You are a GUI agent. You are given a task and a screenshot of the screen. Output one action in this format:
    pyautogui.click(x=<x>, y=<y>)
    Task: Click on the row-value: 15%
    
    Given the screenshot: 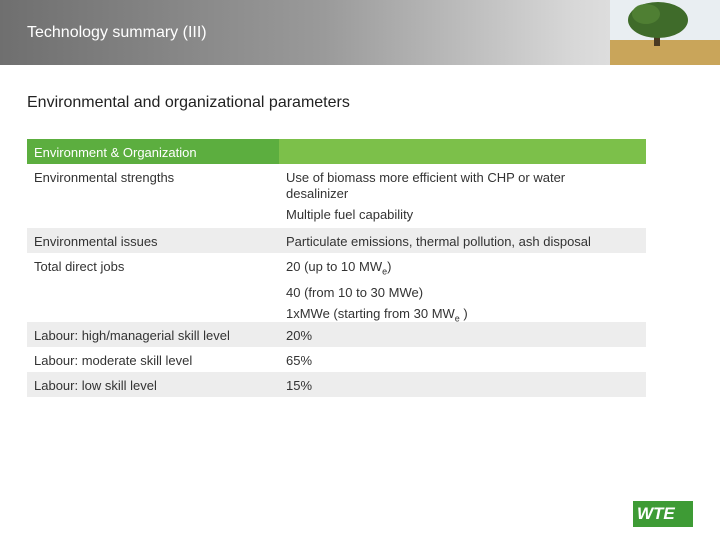 What is the action you would take?
    pyautogui.click(x=462, y=384)
    